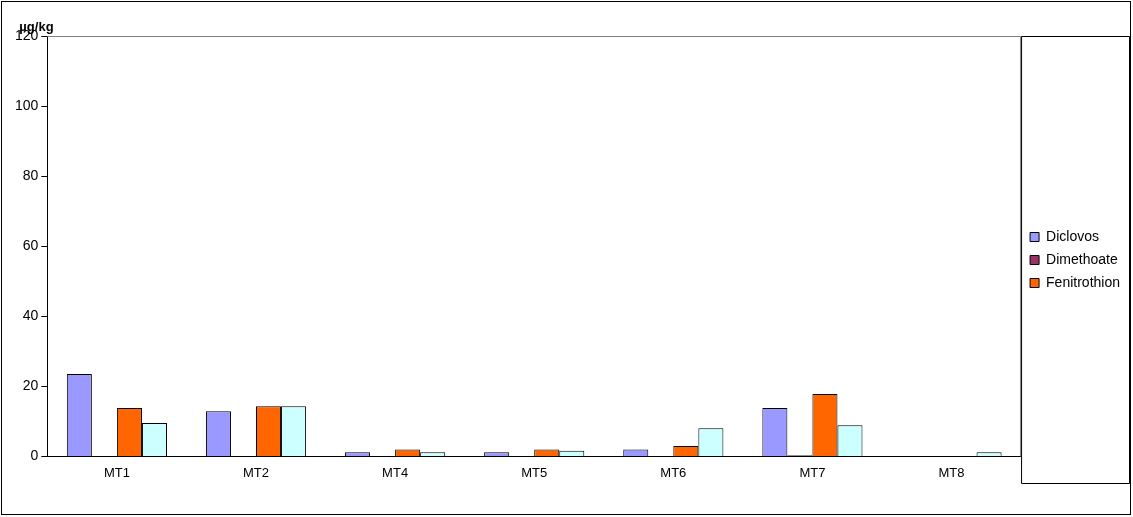 This screenshot has height=517, width=1133. I want to click on x-tick-label: MT2, so click(256, 472).